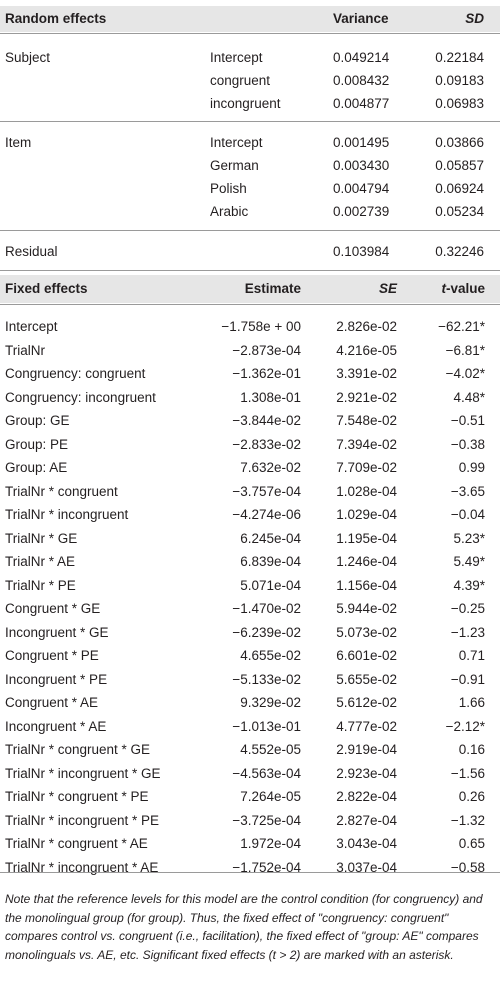 The height and width of the screenshot is (989, 500). What do you see at coordinates (270, 538) in the screenshot?
I see `estimate-value: 6.245e-04` at bounding box center [270, 538].